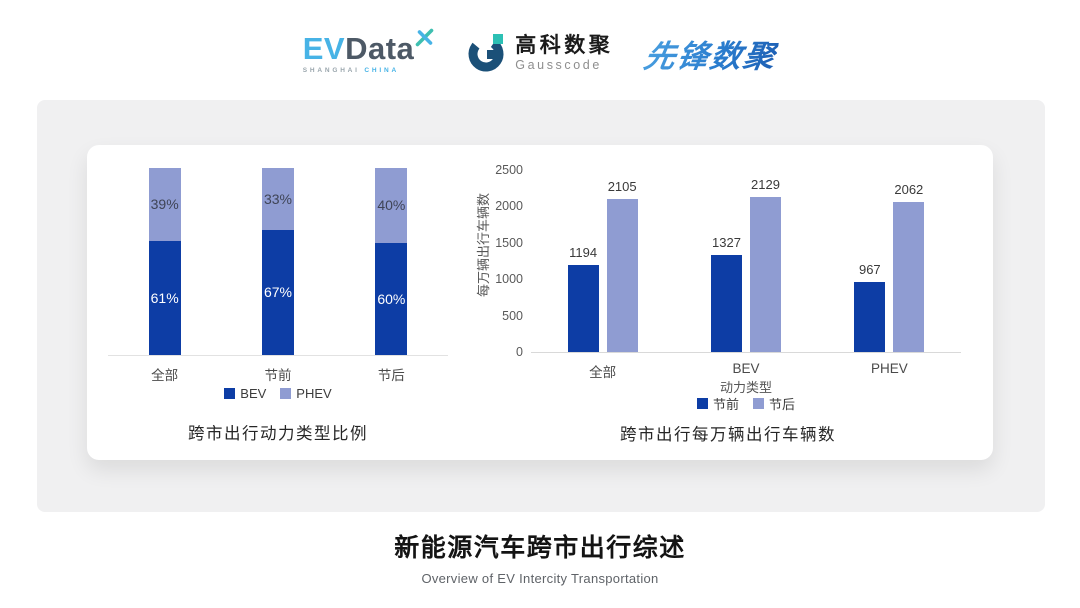  I want to click on stacked-bar-segment-phev: 40%, so click(391, 205).